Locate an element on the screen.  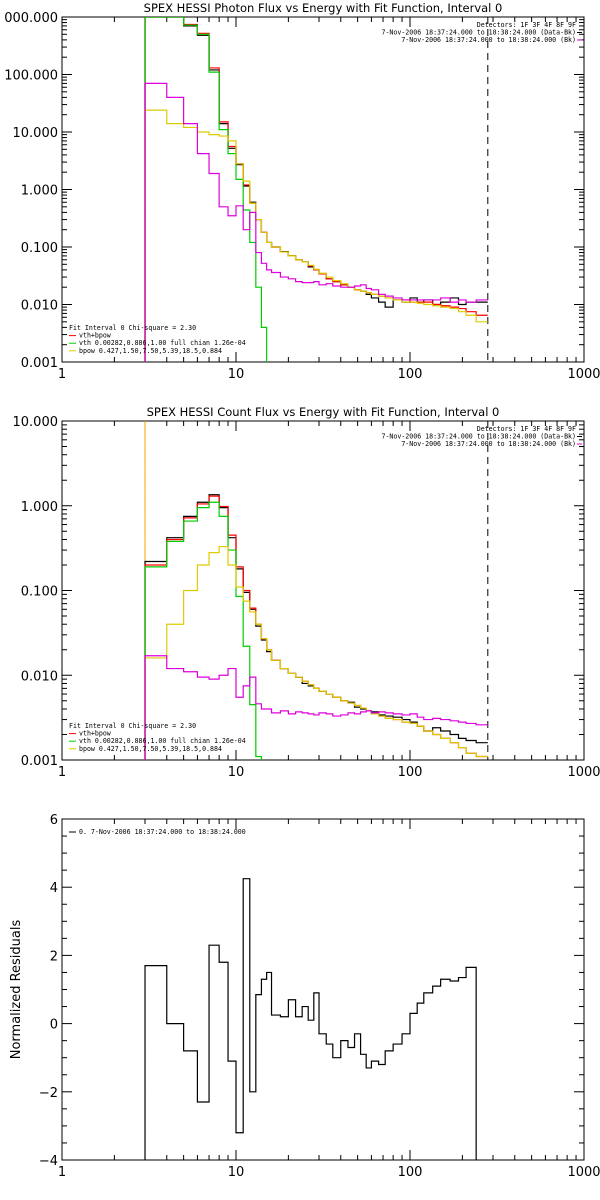
y-tick-label: 6 is located at coordinates (54, 820).